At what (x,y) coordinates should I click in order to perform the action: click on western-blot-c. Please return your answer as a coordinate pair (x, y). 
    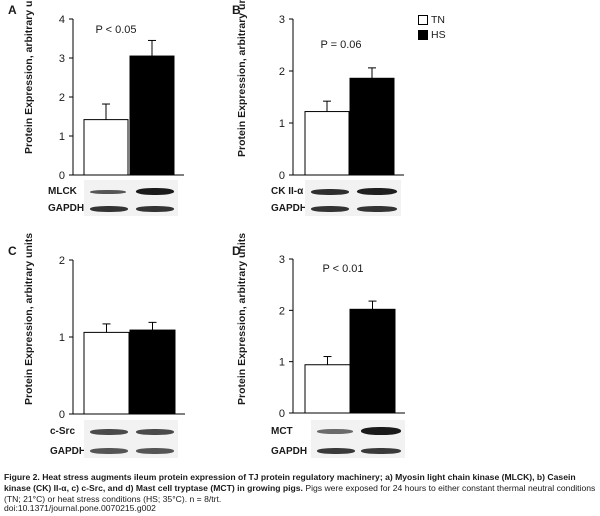
    Looking at the image, I should click on (131, 439).